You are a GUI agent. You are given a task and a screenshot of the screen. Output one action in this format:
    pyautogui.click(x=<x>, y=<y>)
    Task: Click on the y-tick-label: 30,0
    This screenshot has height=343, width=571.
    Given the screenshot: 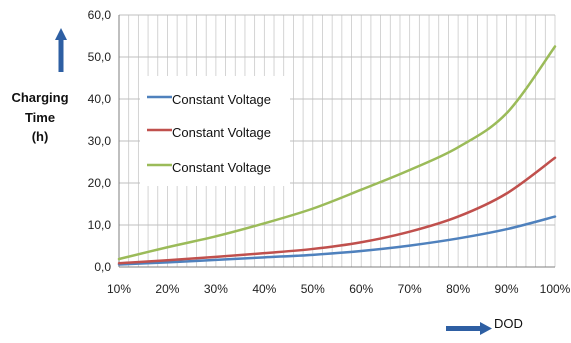 What is the action you would take?
    pyautogui.click(x=100, y=141)
    